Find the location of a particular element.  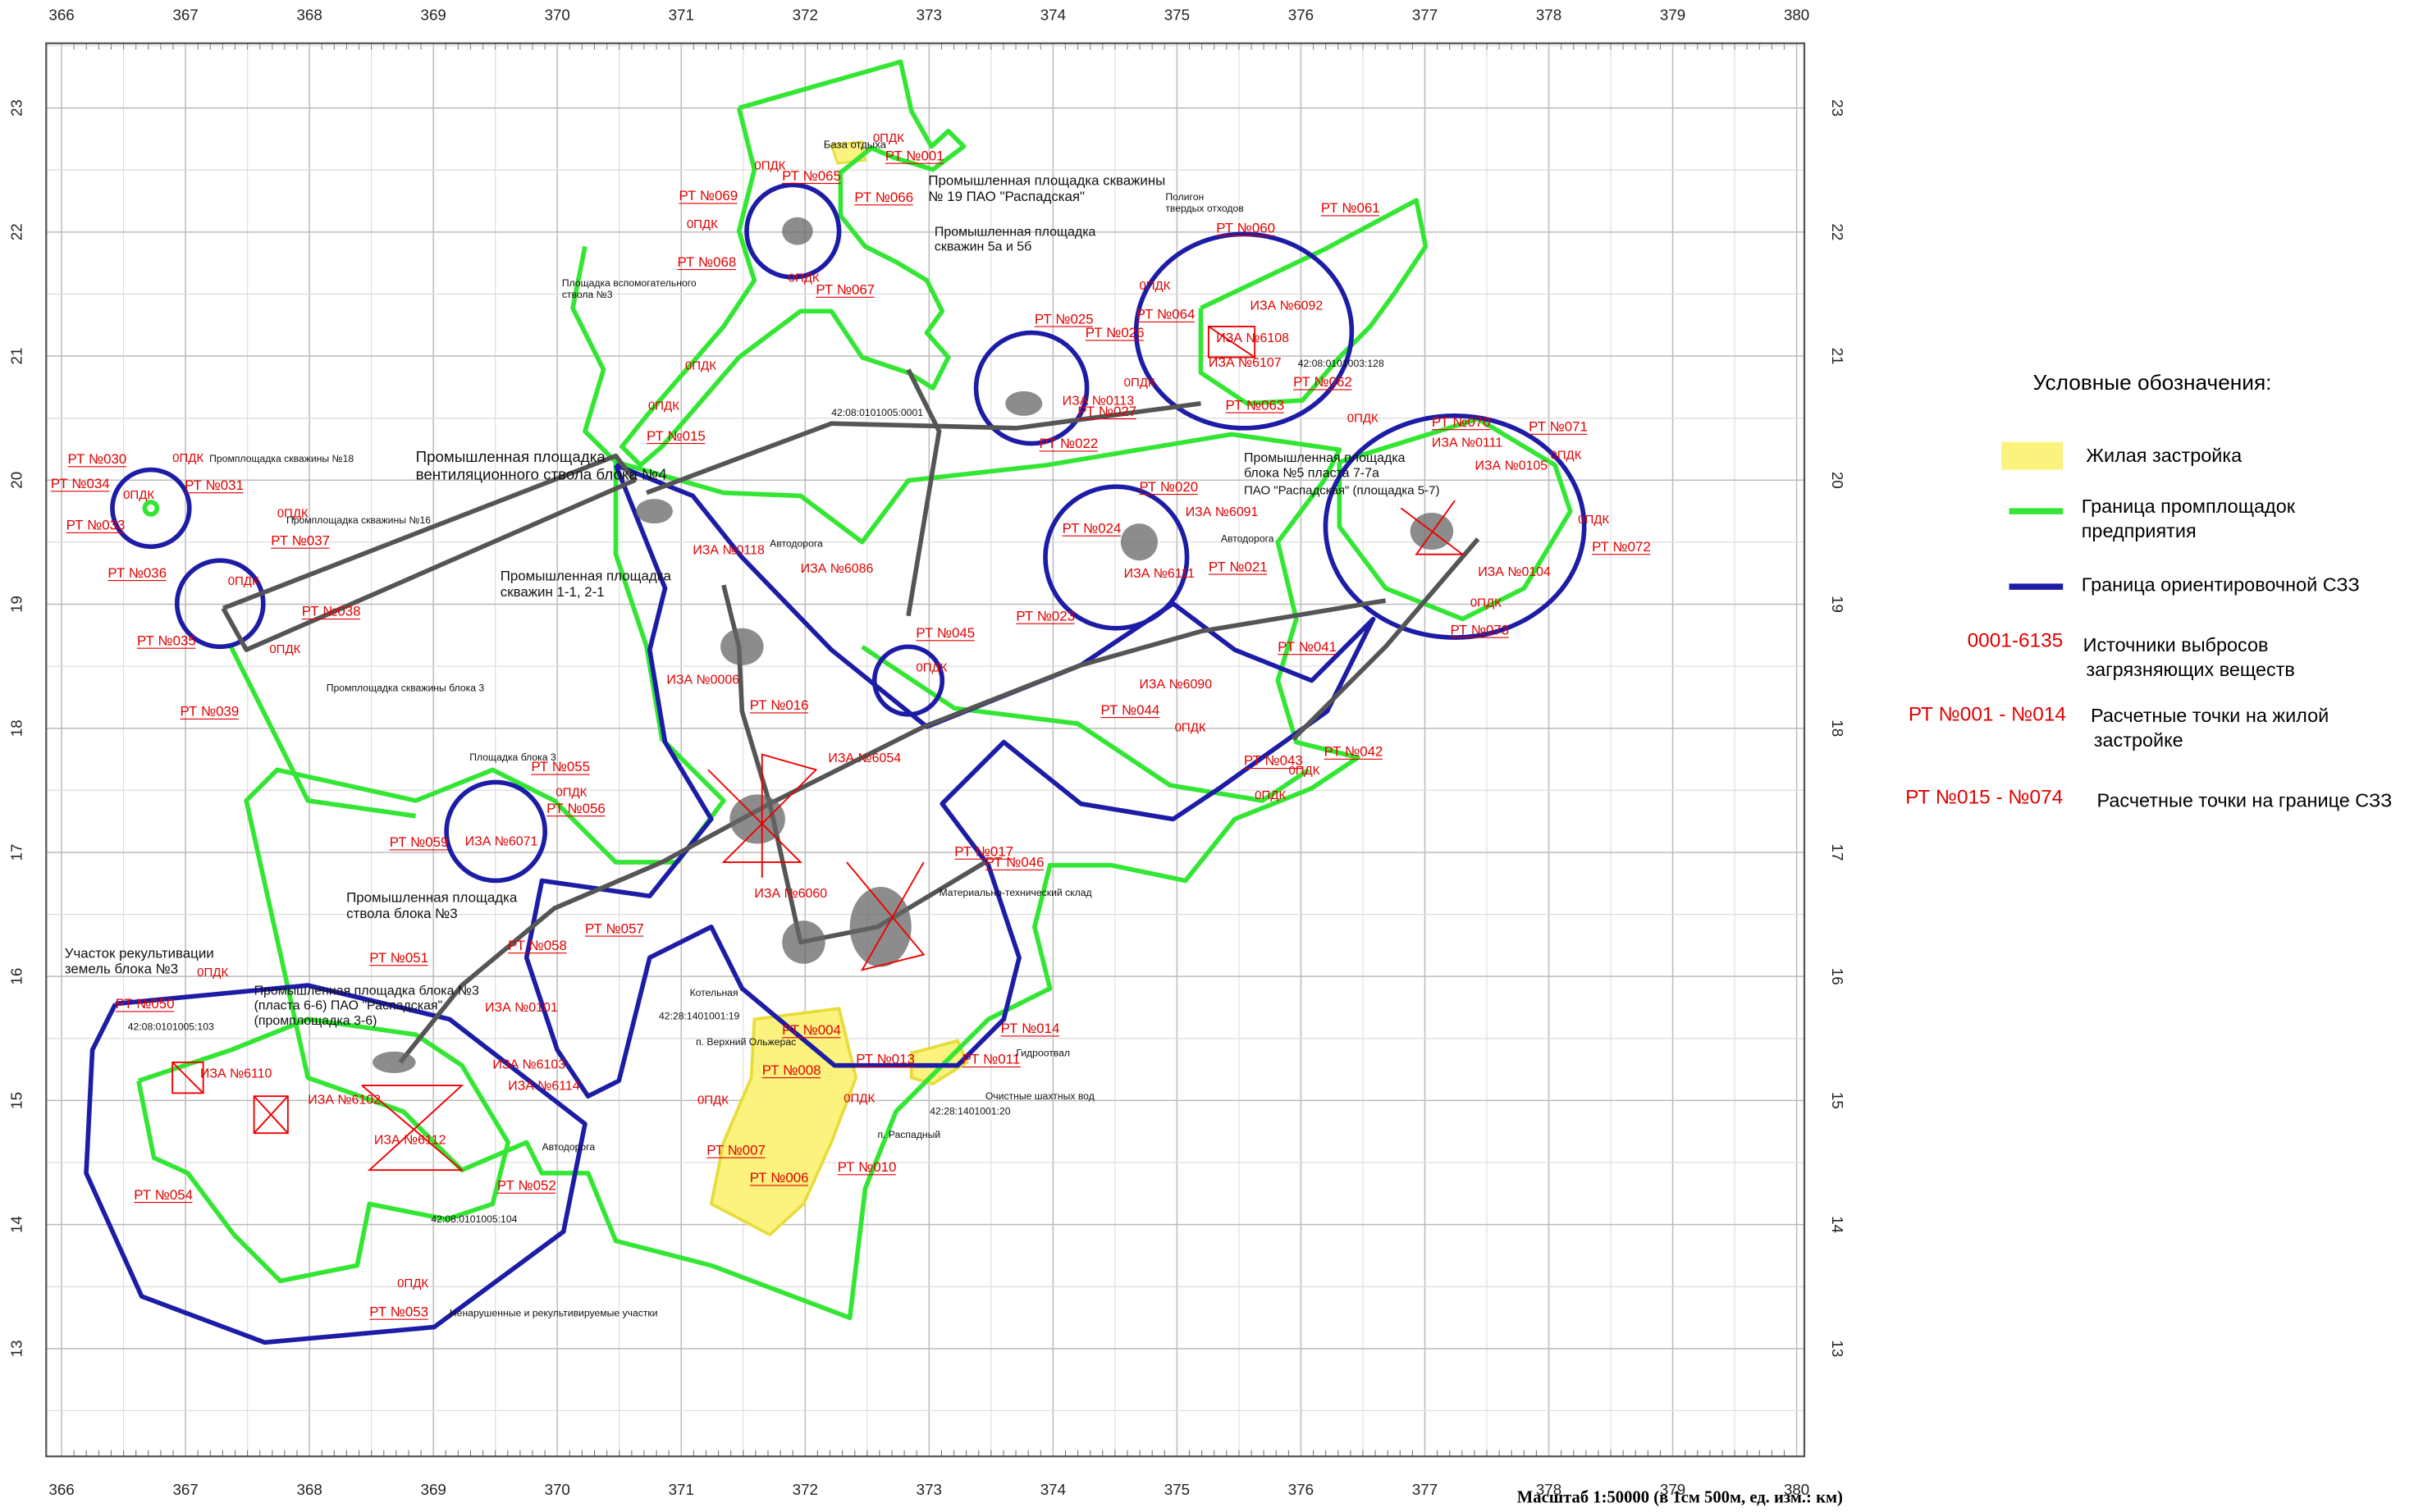

iza-label: ИЗА №6071 is located at coordinates (501, 841).